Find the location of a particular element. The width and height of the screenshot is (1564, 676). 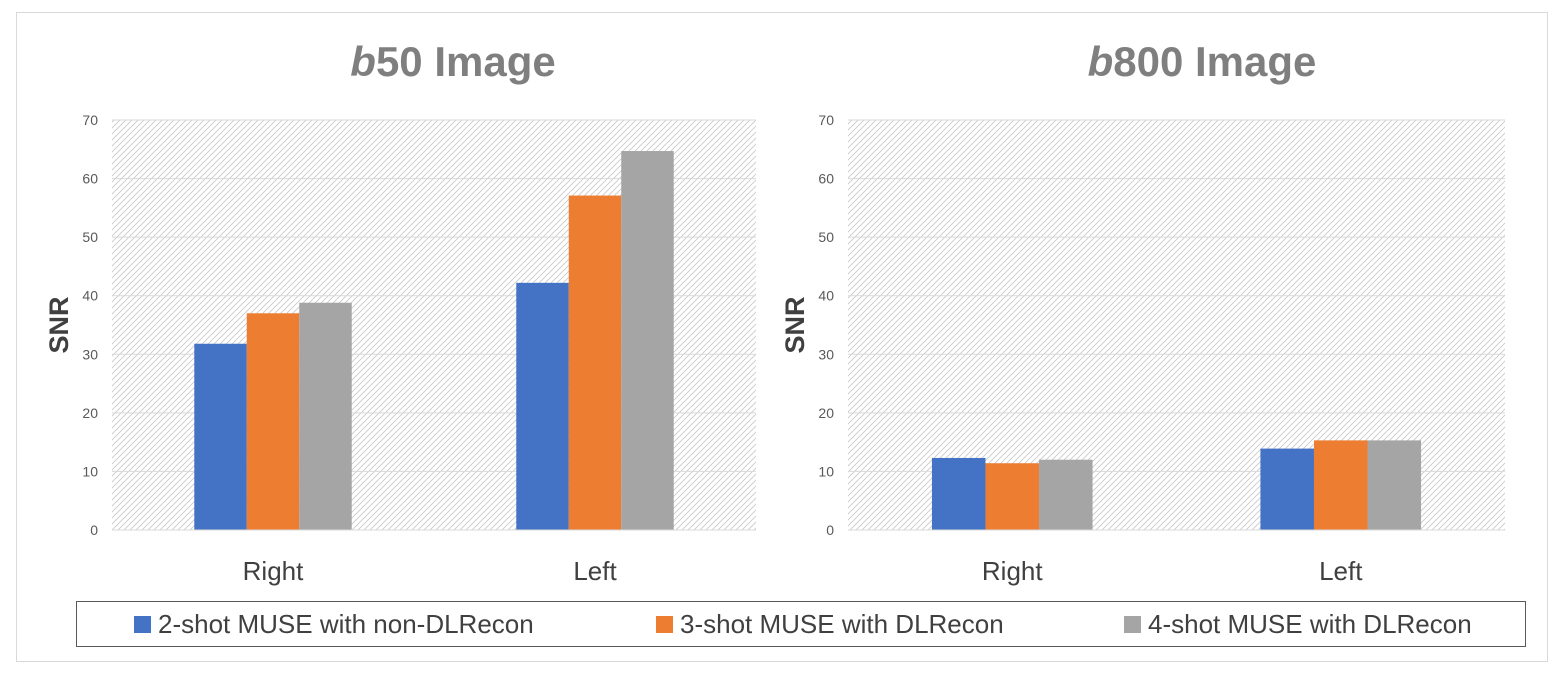

legend-item: 2-shot MUSE with non-DLRecon is located at coordinates (334, 624).